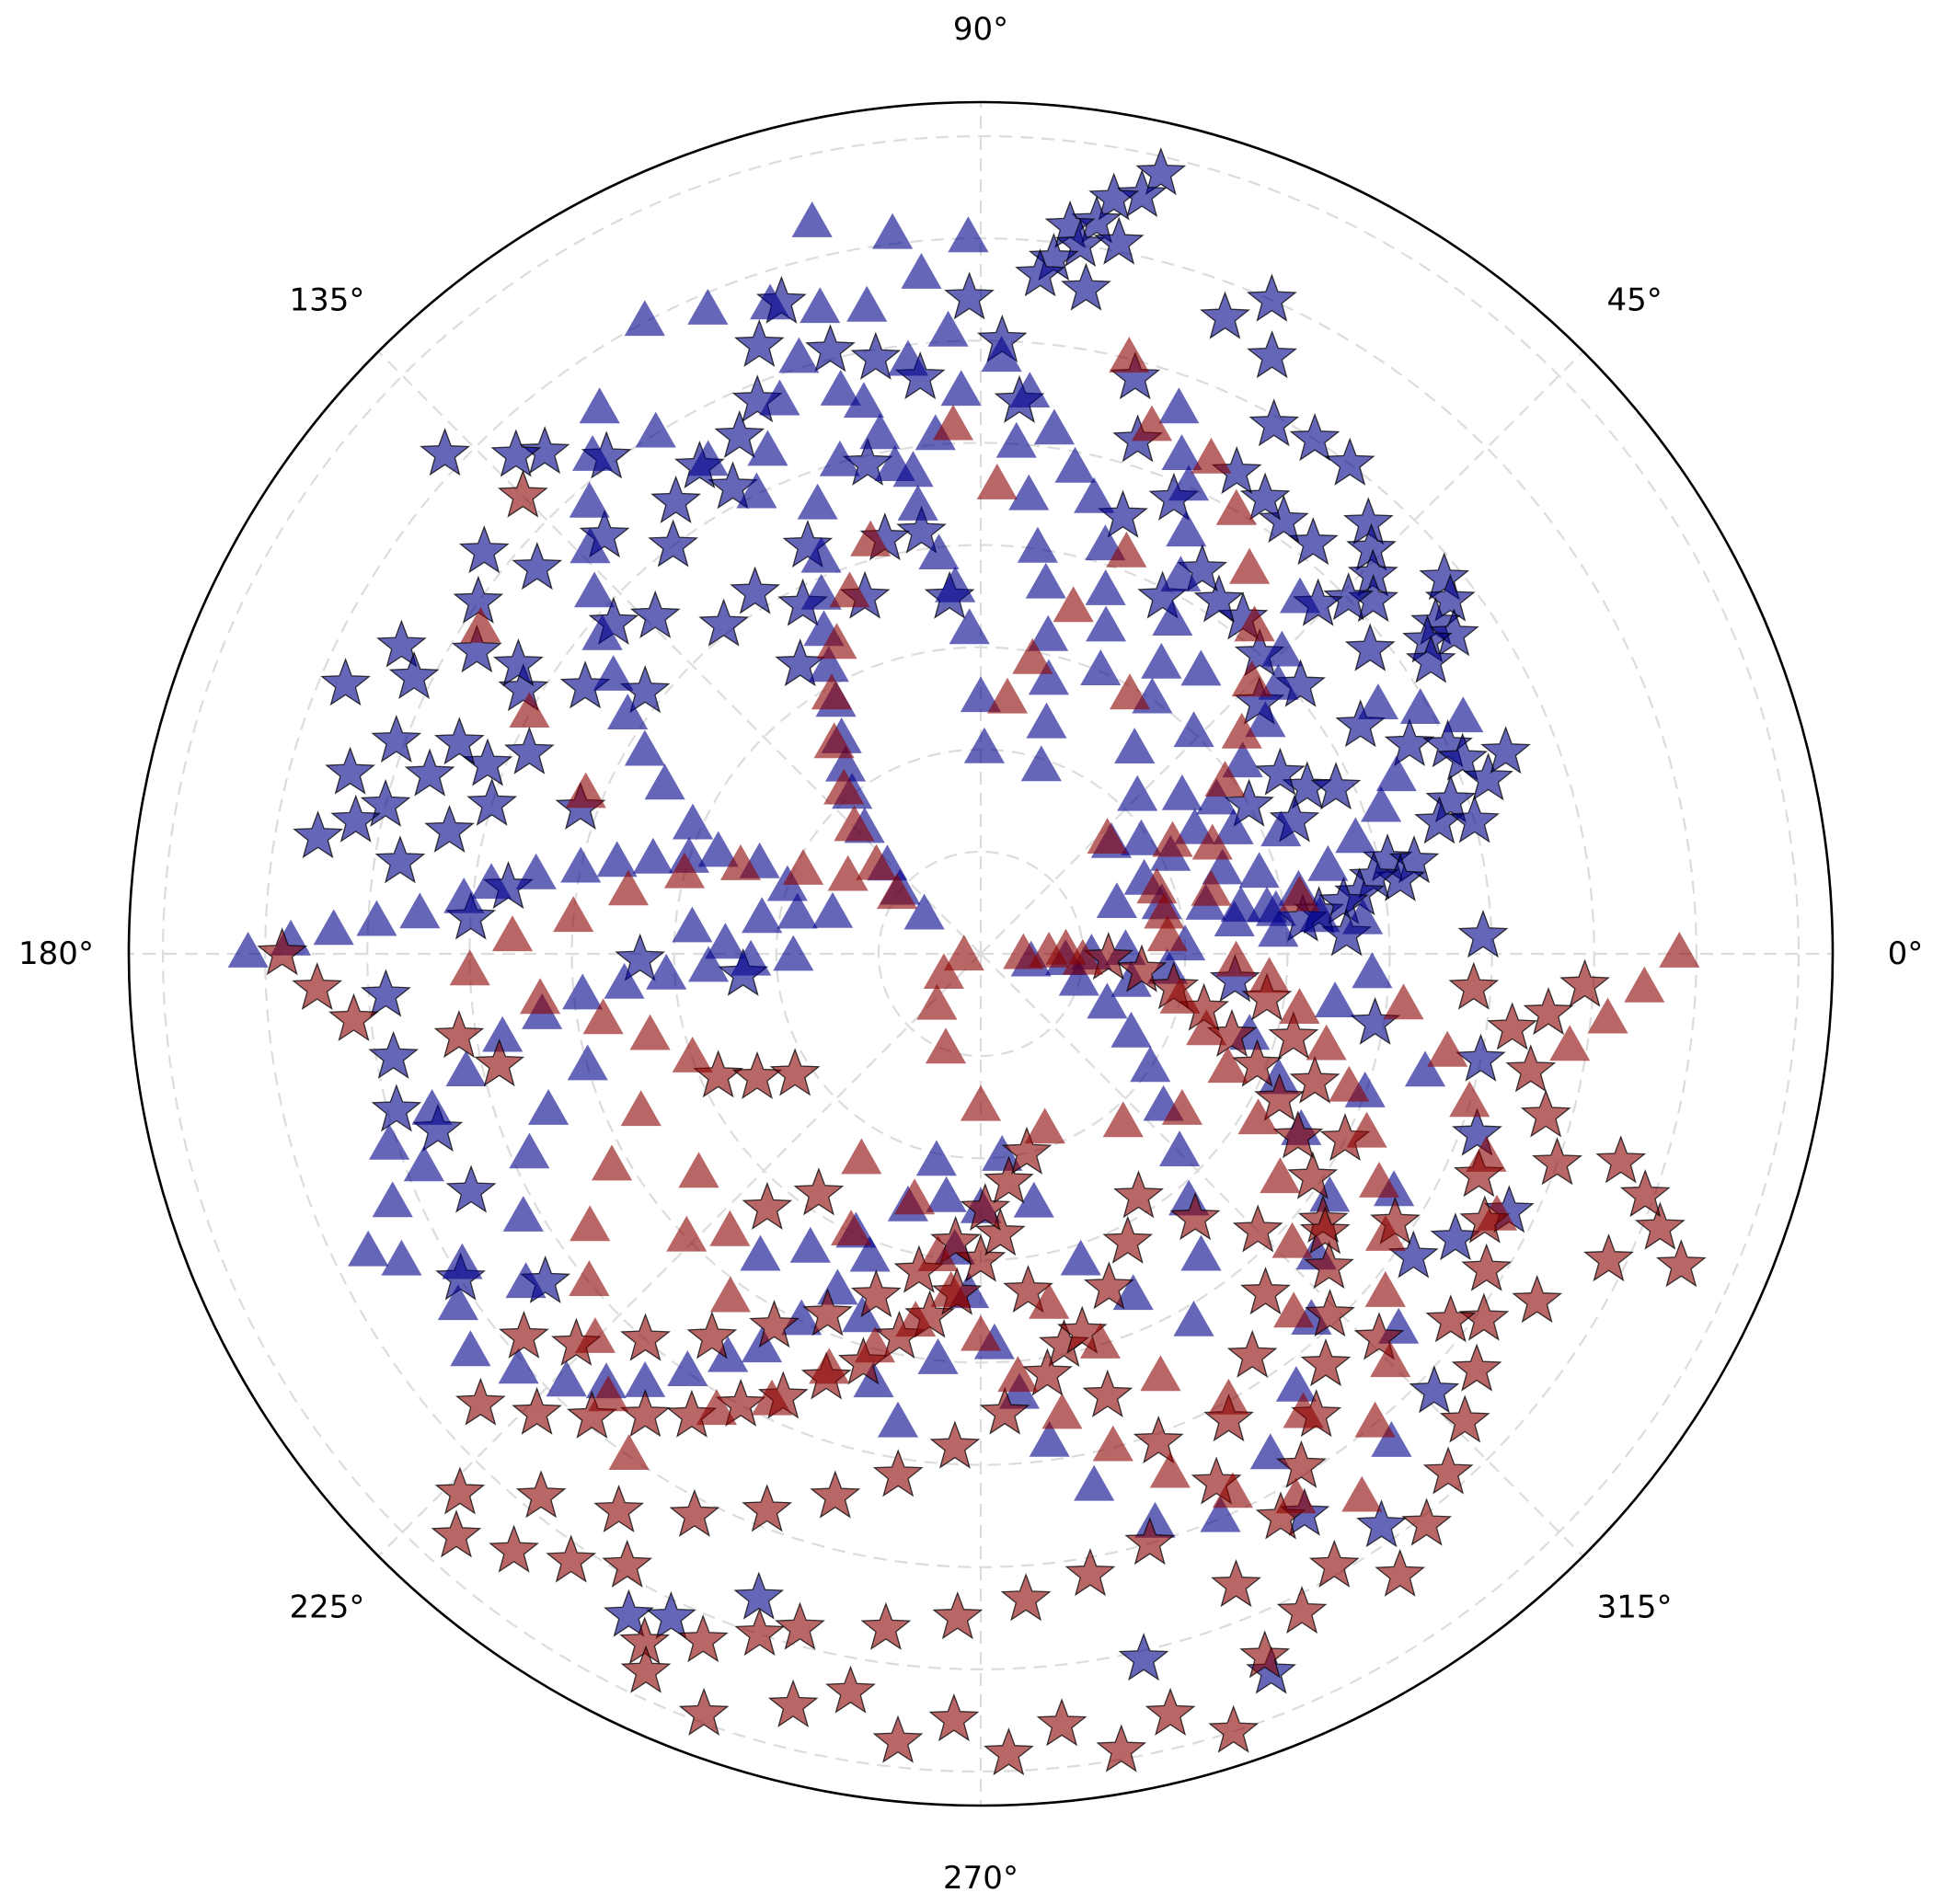  What do you see at coordinates (56, 953) in the screenshot?
I see `angle-tick-label-180: 180°` at bounding box center [56, 953].